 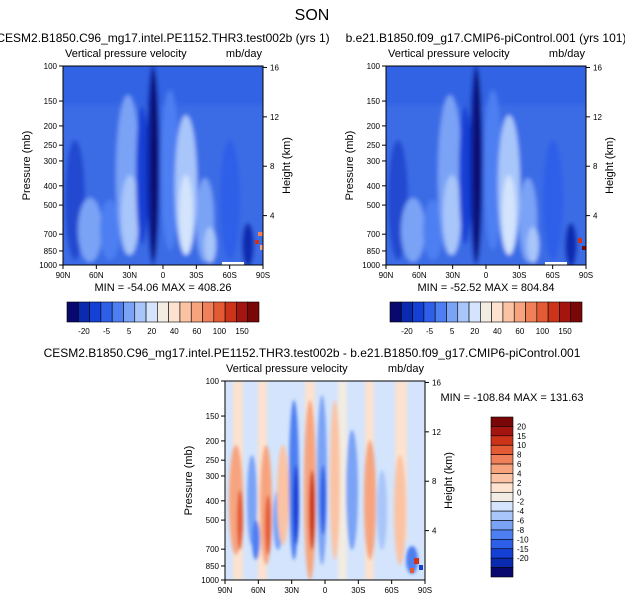 I want to click on panel-right-header: mb/day, so click(x=406, y=369).